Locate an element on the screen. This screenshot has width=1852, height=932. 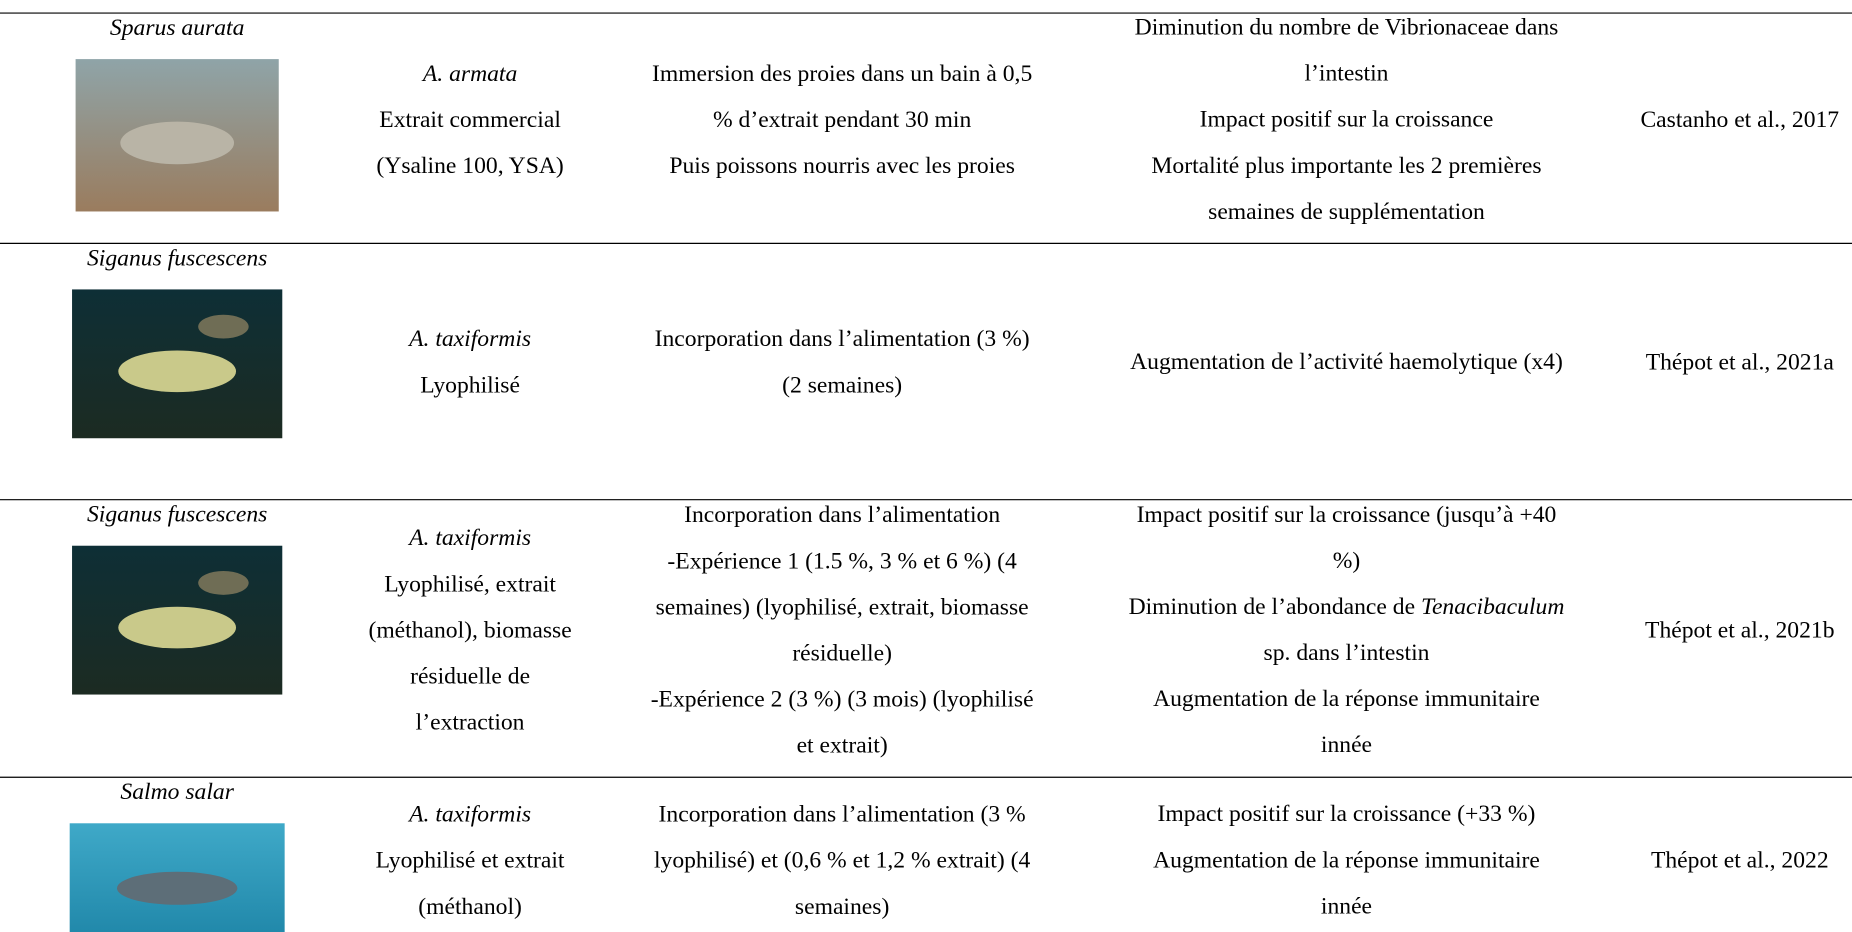
reference: Thépot et al., 2021b is located at coordinates (1739, 630).